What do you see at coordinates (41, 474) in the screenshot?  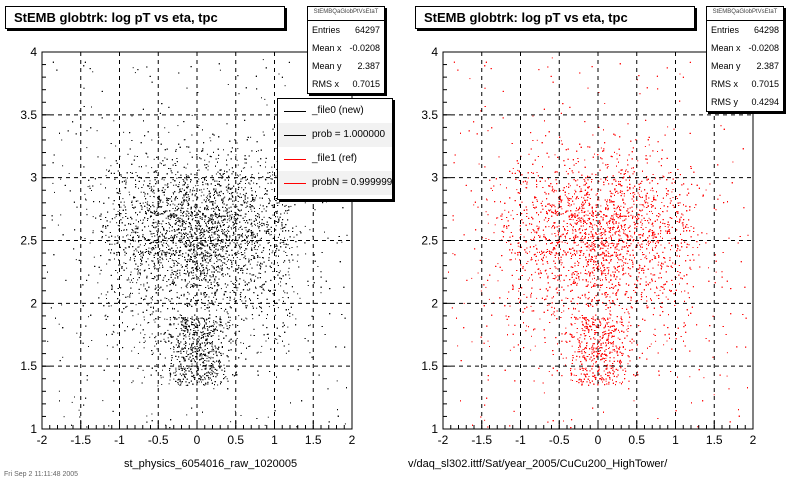 I see `timestamp-footer: Fri Sep 2 11:11:48 2005` at bounding box center [41, 474].